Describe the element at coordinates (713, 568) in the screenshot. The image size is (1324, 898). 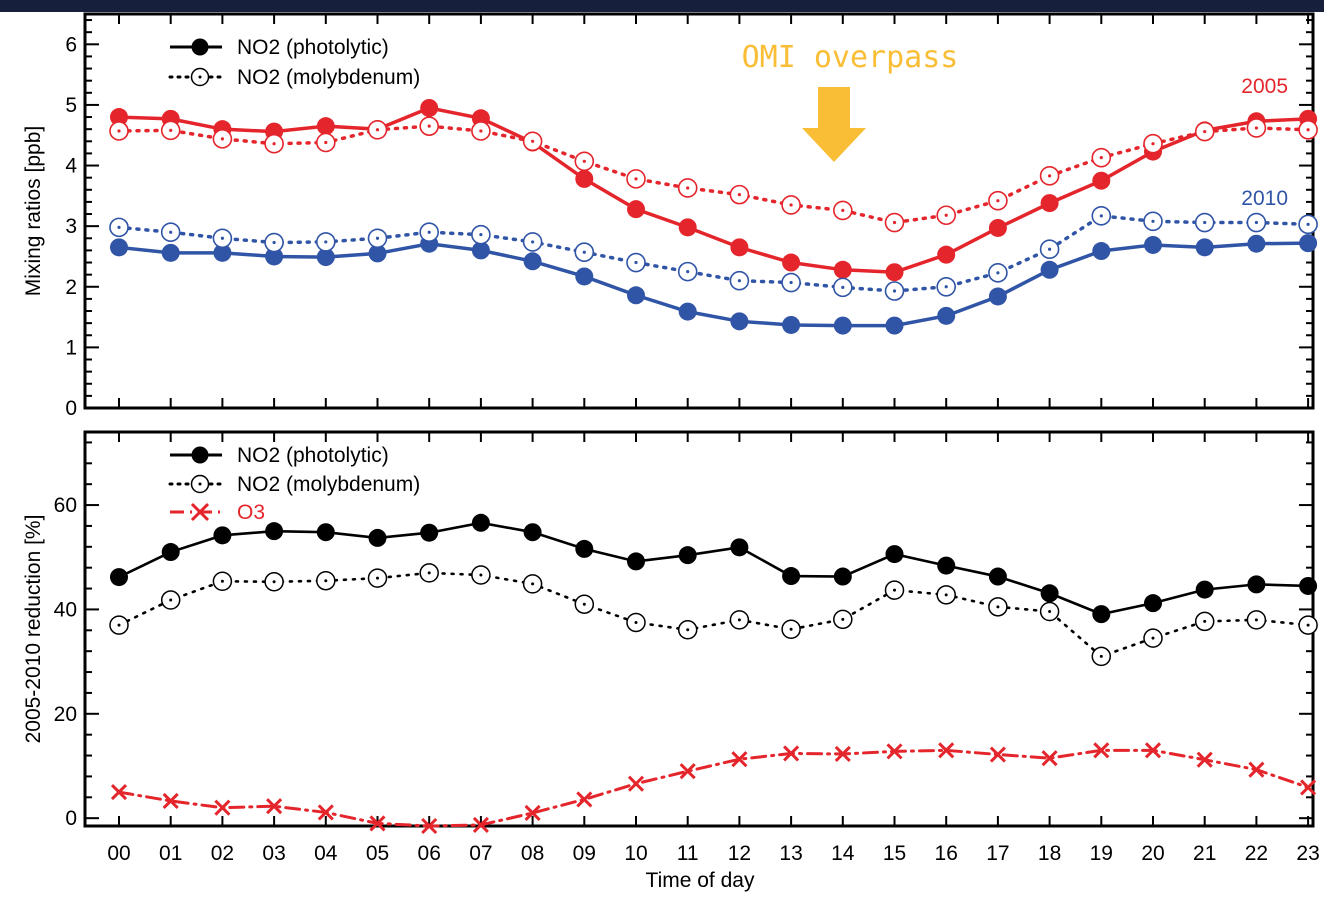
I see `series-line-no2-photolytic-` at that location.